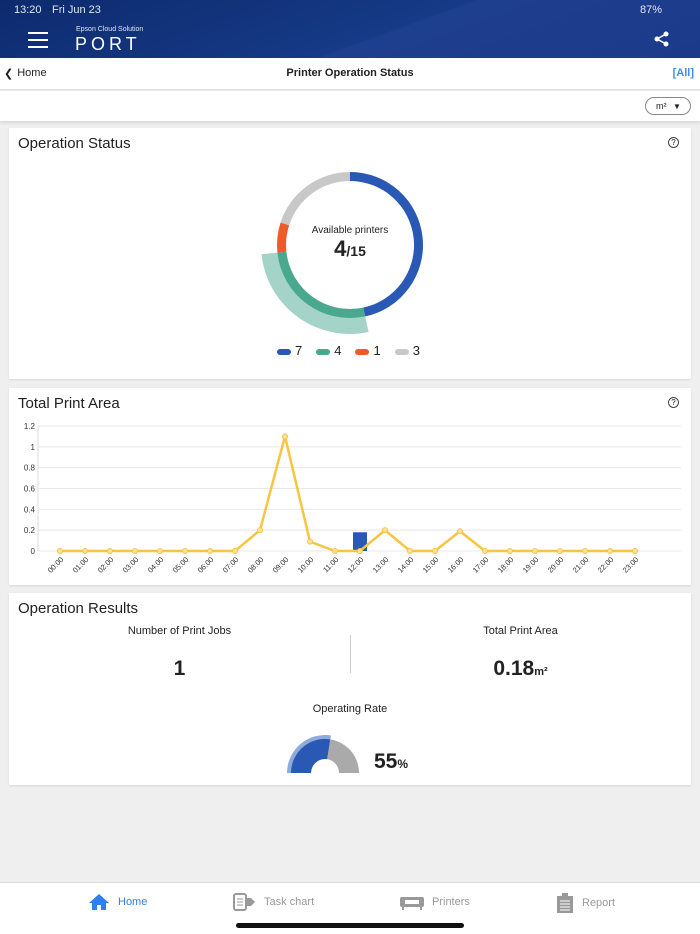 The height and width of the screenshot is (934, 700). Describe the element at coordinates (531, 565) in the screenshot. I see `x-tick-label: 19:00` at that location.